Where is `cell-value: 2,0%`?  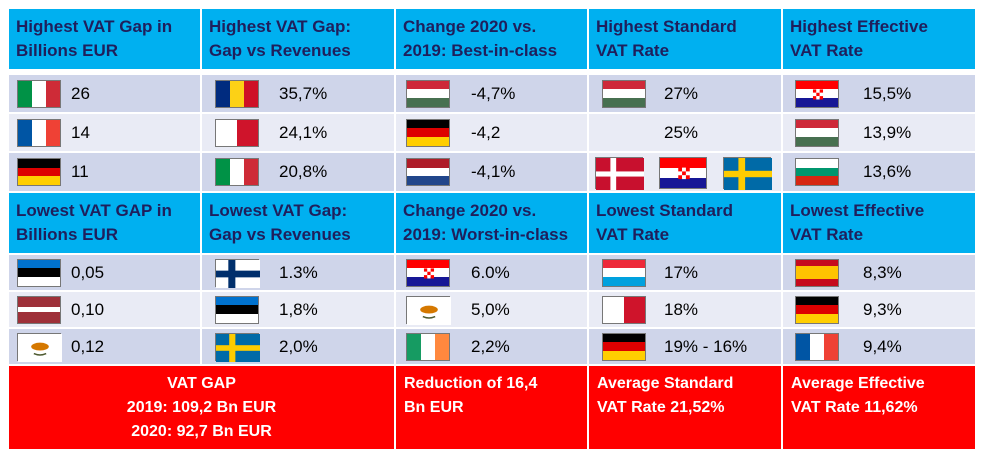
cell-value: 2,0% is located at coordinates (298, 346).